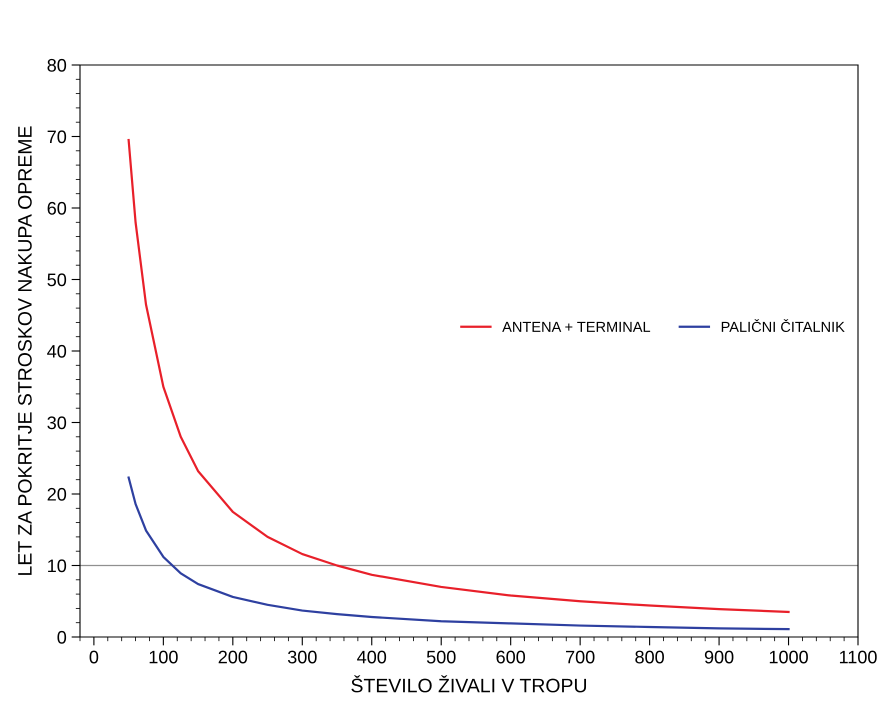 Image resolution: width=878 pixels, height=702 pixels. I want to click on y-tick-label: 0, so click(61, 637).